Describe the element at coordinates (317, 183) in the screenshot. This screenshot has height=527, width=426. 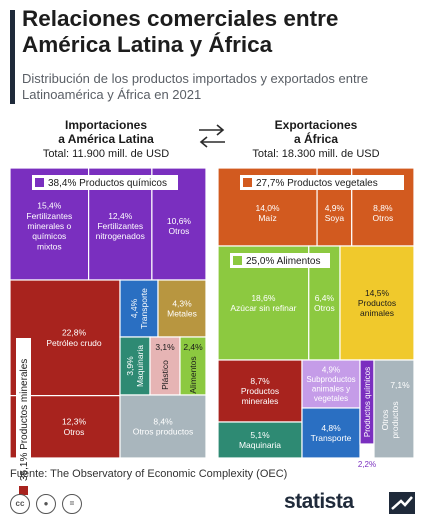
I see `exp-vegetales-header-text: 27,7% Productos vegetales` at that location.